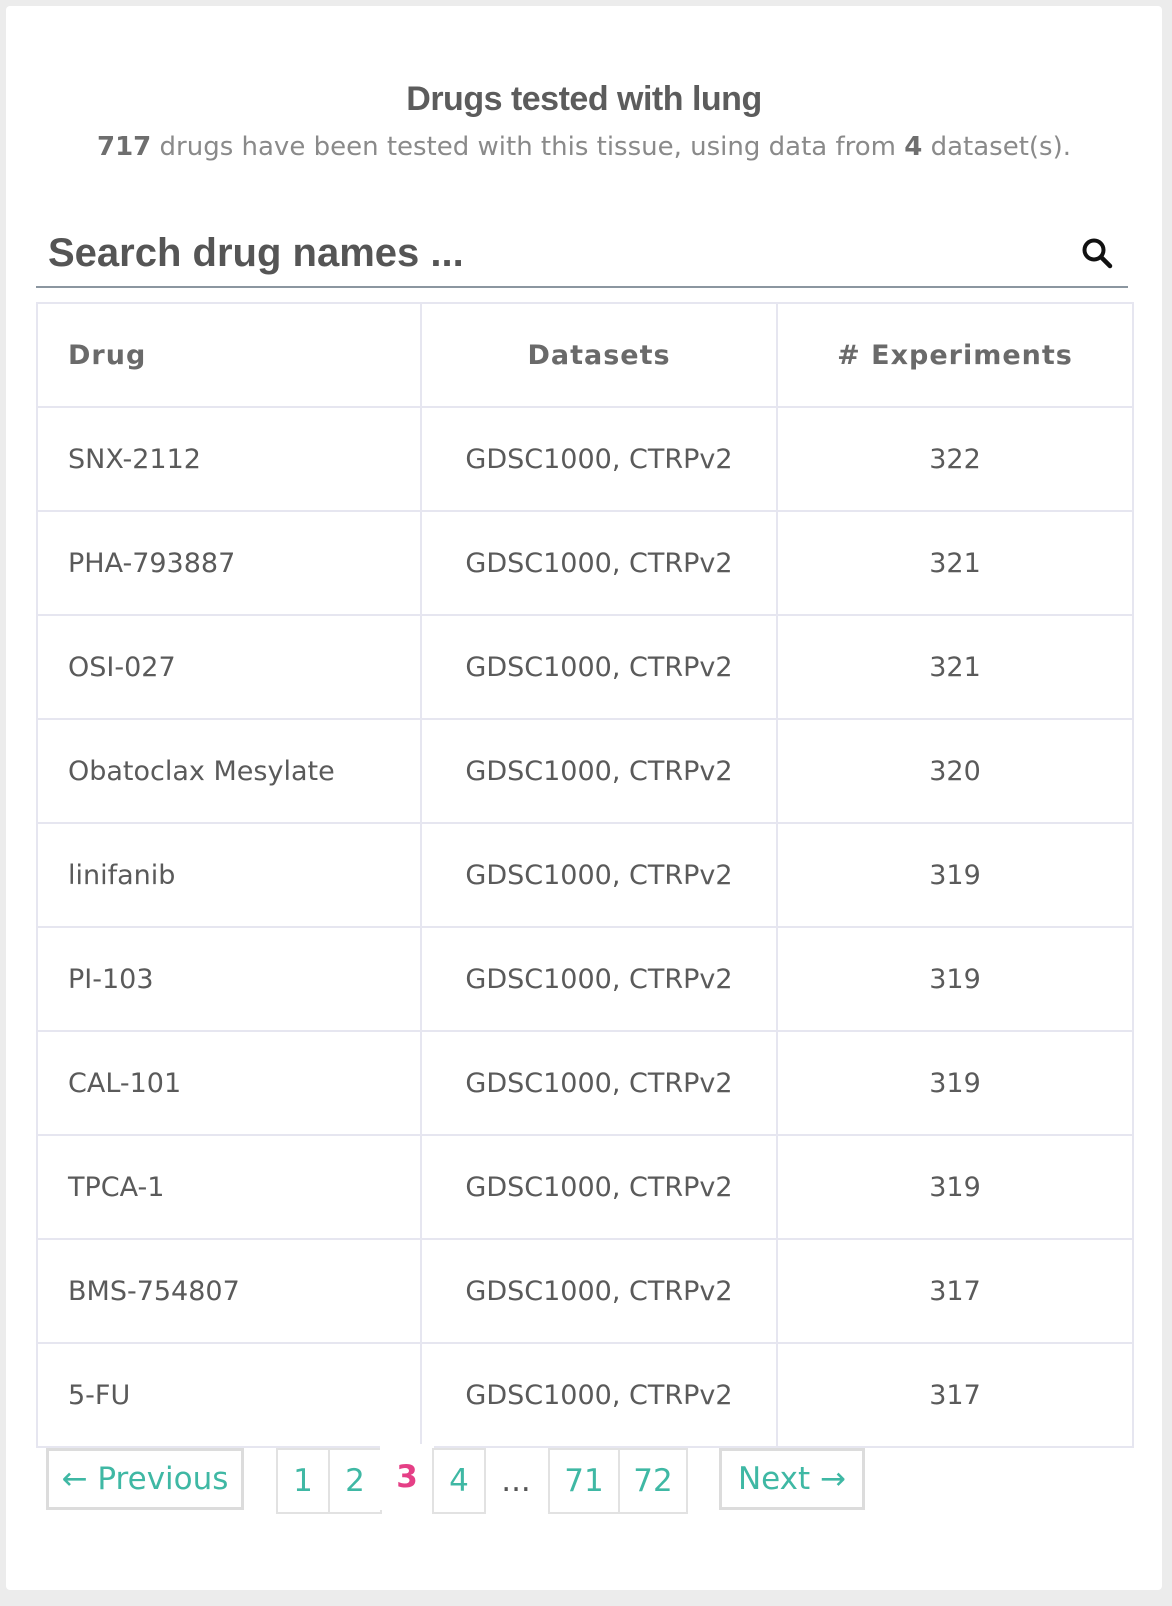  What do you see at coordinates (1097, 253) in the screenshot?
I see `search-icon` at bounding box center [1097, 253].